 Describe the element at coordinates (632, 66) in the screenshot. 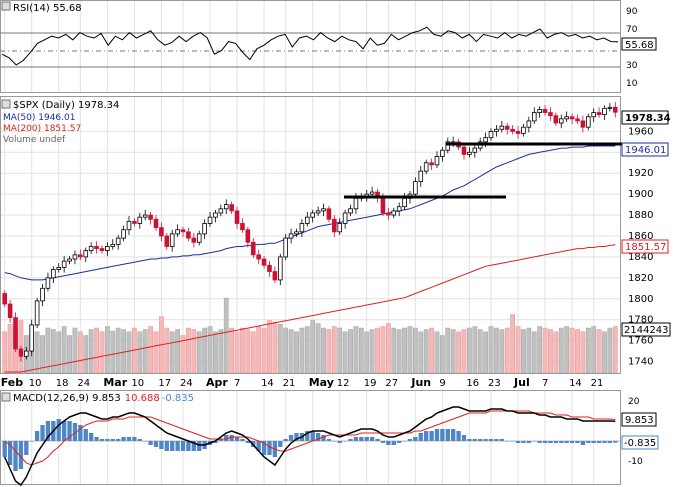

I see `rsi-tick-label: 30` at that location.